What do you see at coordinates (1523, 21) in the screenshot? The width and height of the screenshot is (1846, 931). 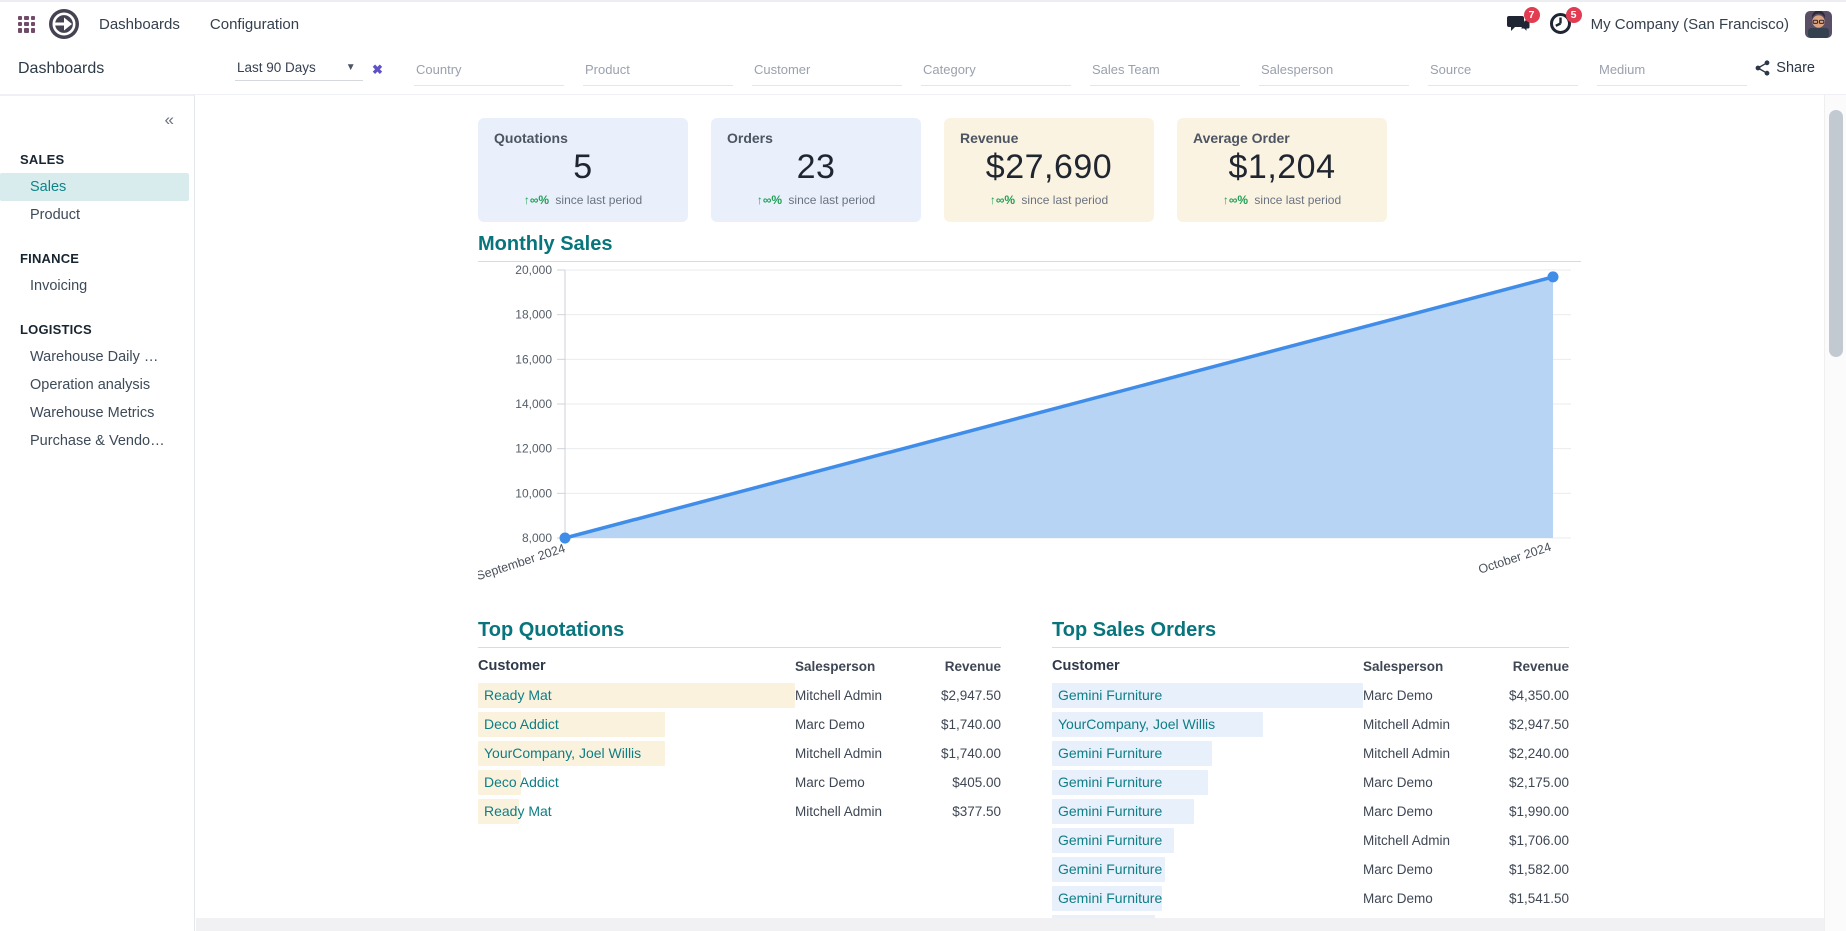 I see `messages-button: 7` at bounding box center [1523, 21].